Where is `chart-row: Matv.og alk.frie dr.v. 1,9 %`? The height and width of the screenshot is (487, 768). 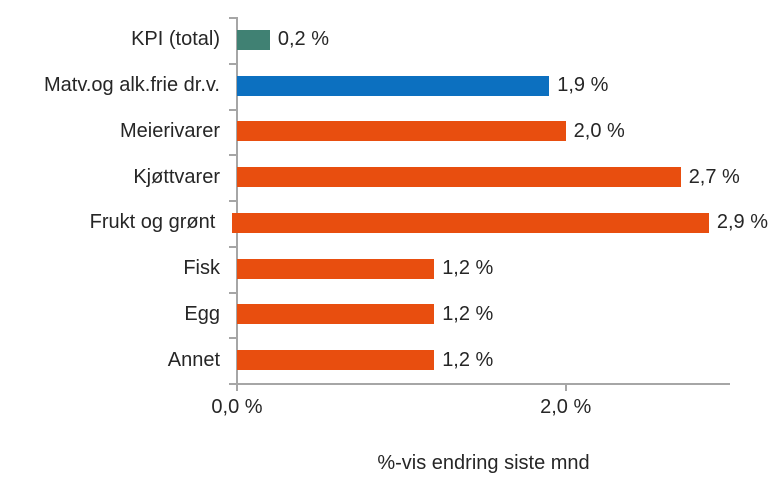 chart-row: Matv.og alk.frie dr.v. 1,9 % is located at coordinates (384, 86).